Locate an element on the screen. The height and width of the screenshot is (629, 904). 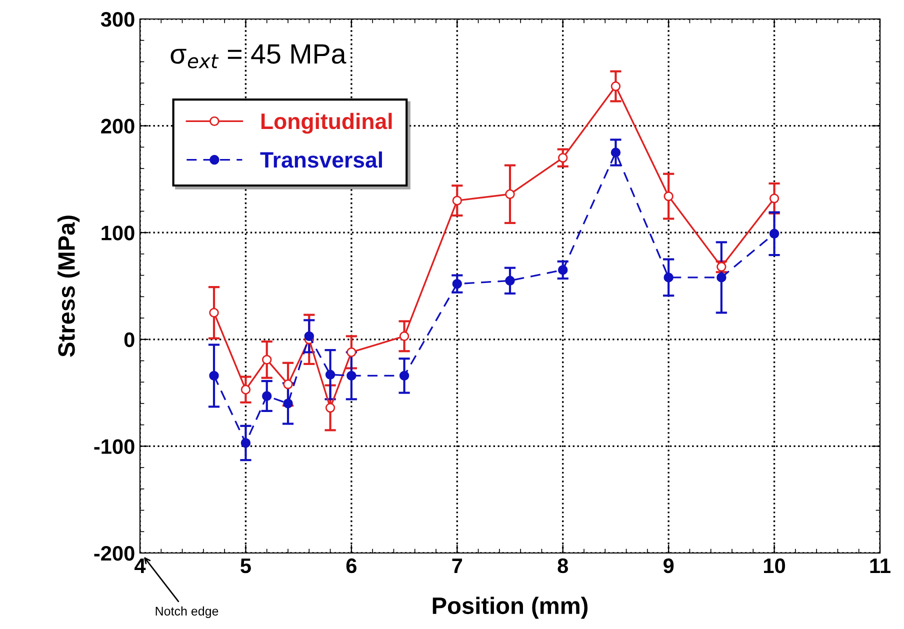
annotation: σ$_{ext}$ = 45 MPa is located at coordinates (258, 56).